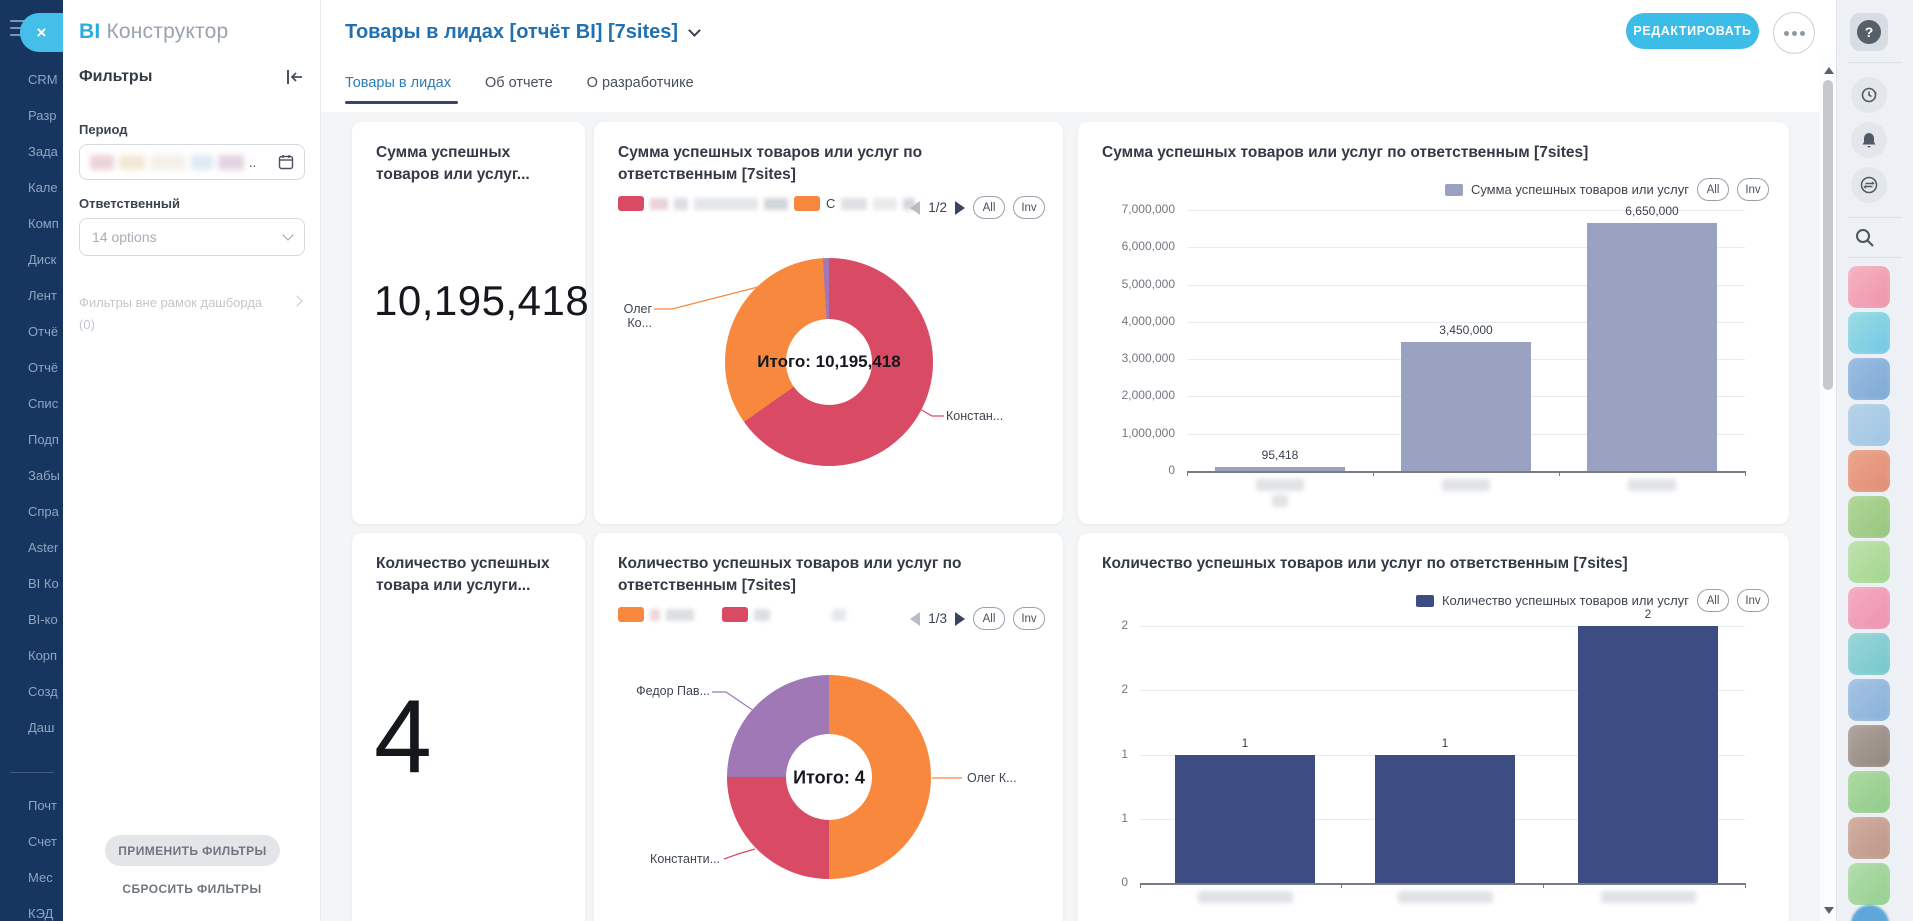  I want to click on bell-icon, so click(1869, 140).